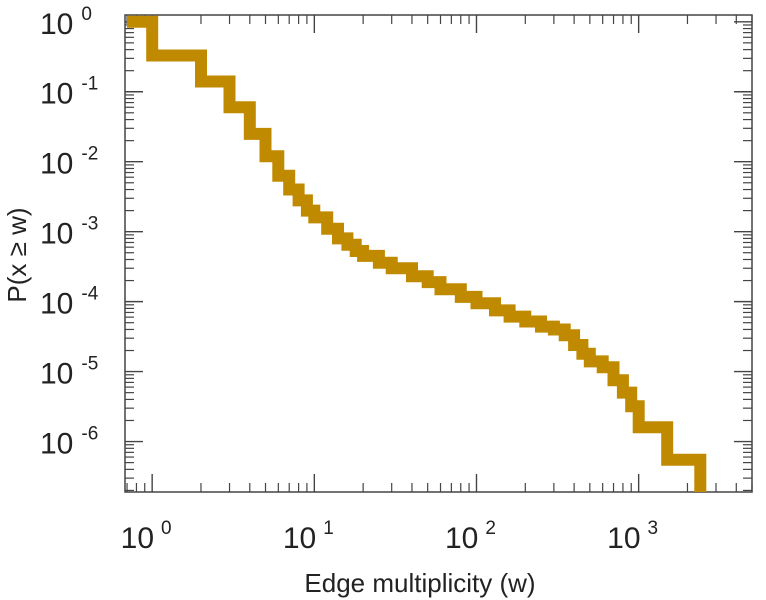  I want to click on y-tick-label: 10 -1, so click(69, 92).